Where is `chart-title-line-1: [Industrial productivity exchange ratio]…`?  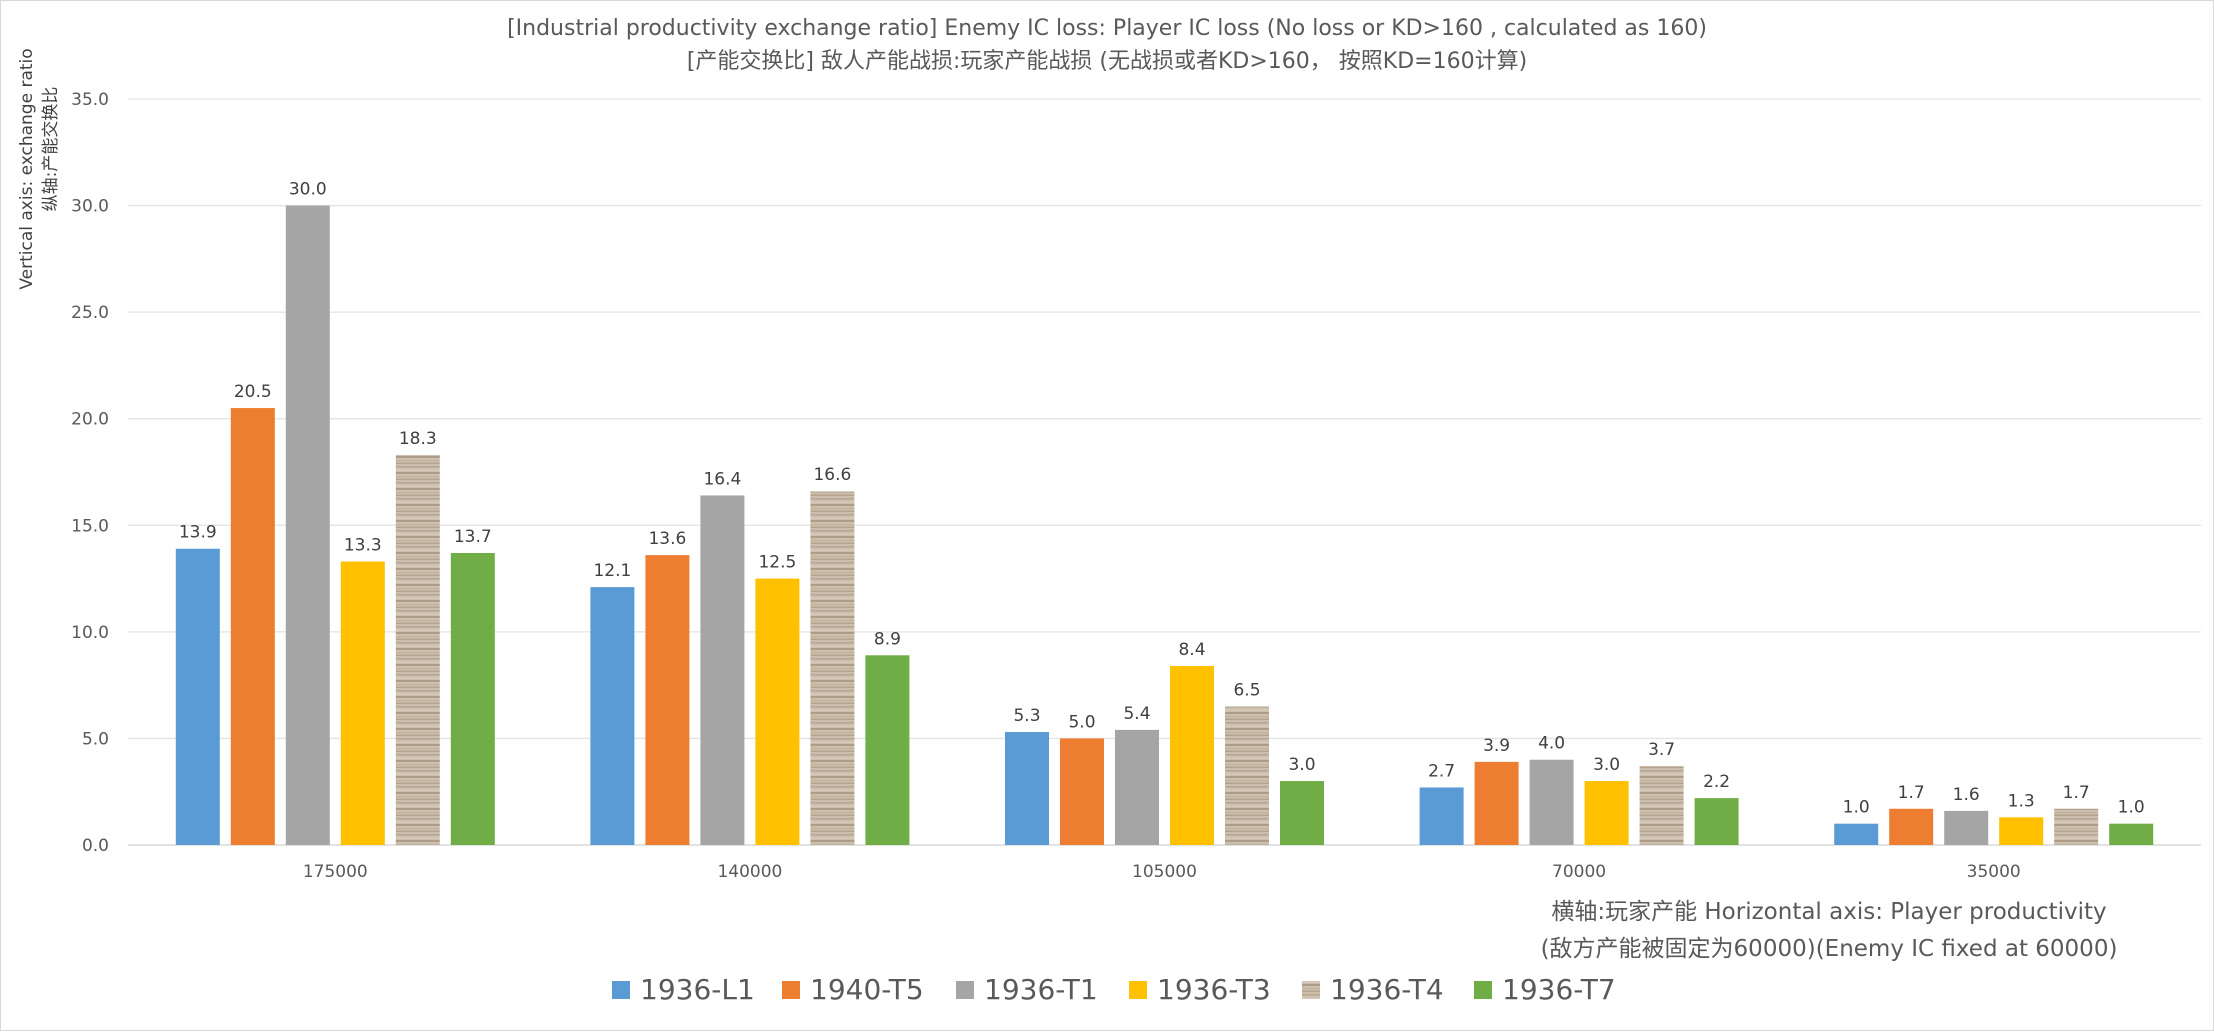
chart-title-line-1: [Industrial productivity exchange ratio]… is located at coordinates (1107, 28).